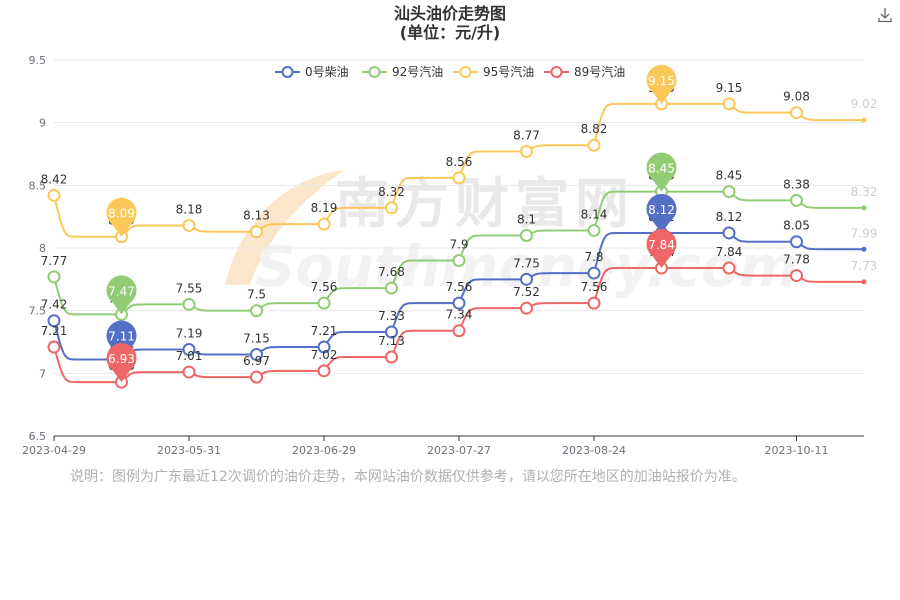 This screenshot has height=600, width=900. I want to click on legend-marker, so click(374, 72).